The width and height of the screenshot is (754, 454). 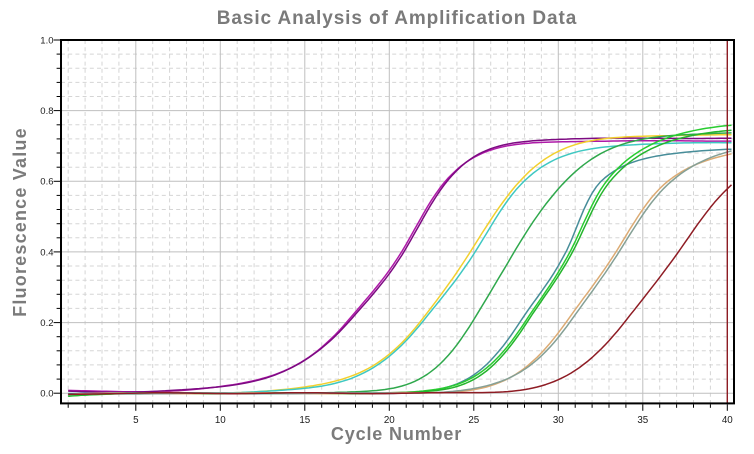 I want to click on svg-text: 15, so click(x=304, y=420).